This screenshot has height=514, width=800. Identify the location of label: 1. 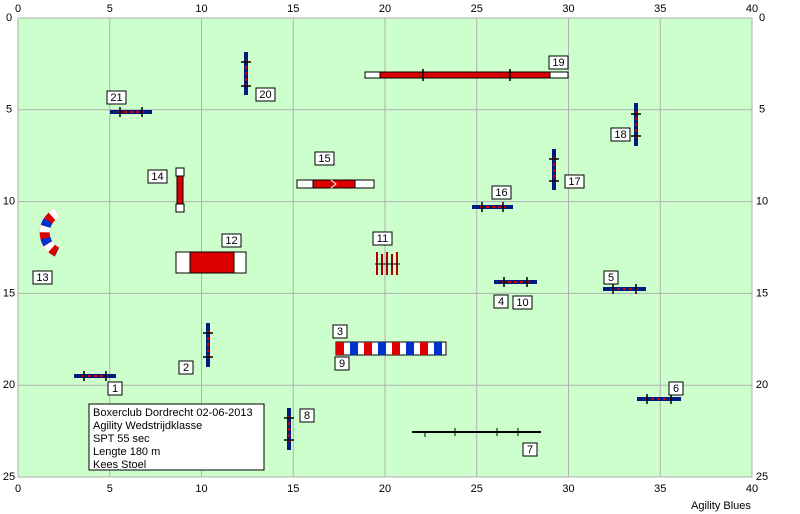
(115, 388).